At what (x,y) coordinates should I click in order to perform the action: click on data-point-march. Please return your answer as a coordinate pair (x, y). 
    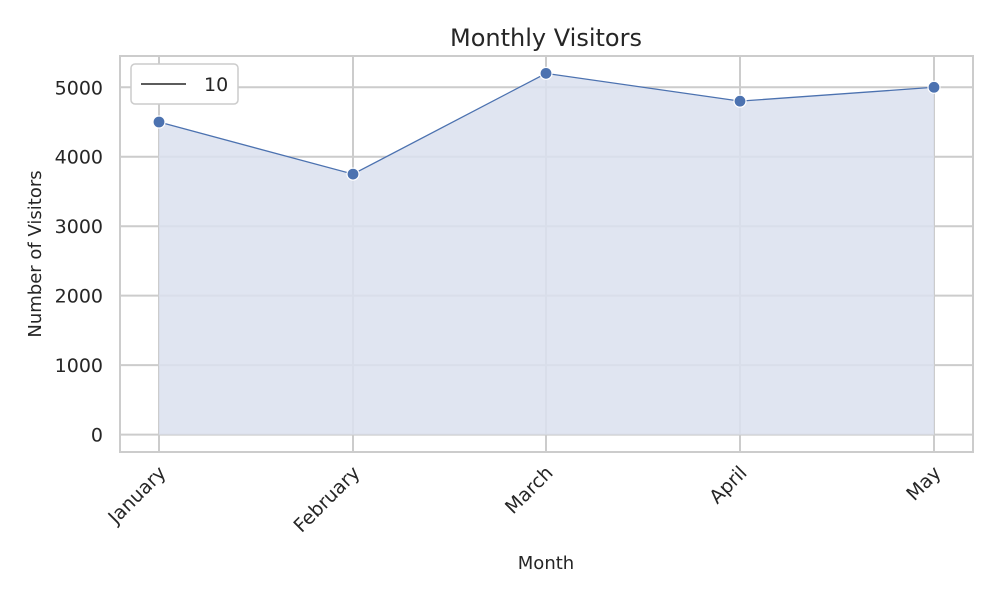
    Looking at the image, I should click on (546, 73).